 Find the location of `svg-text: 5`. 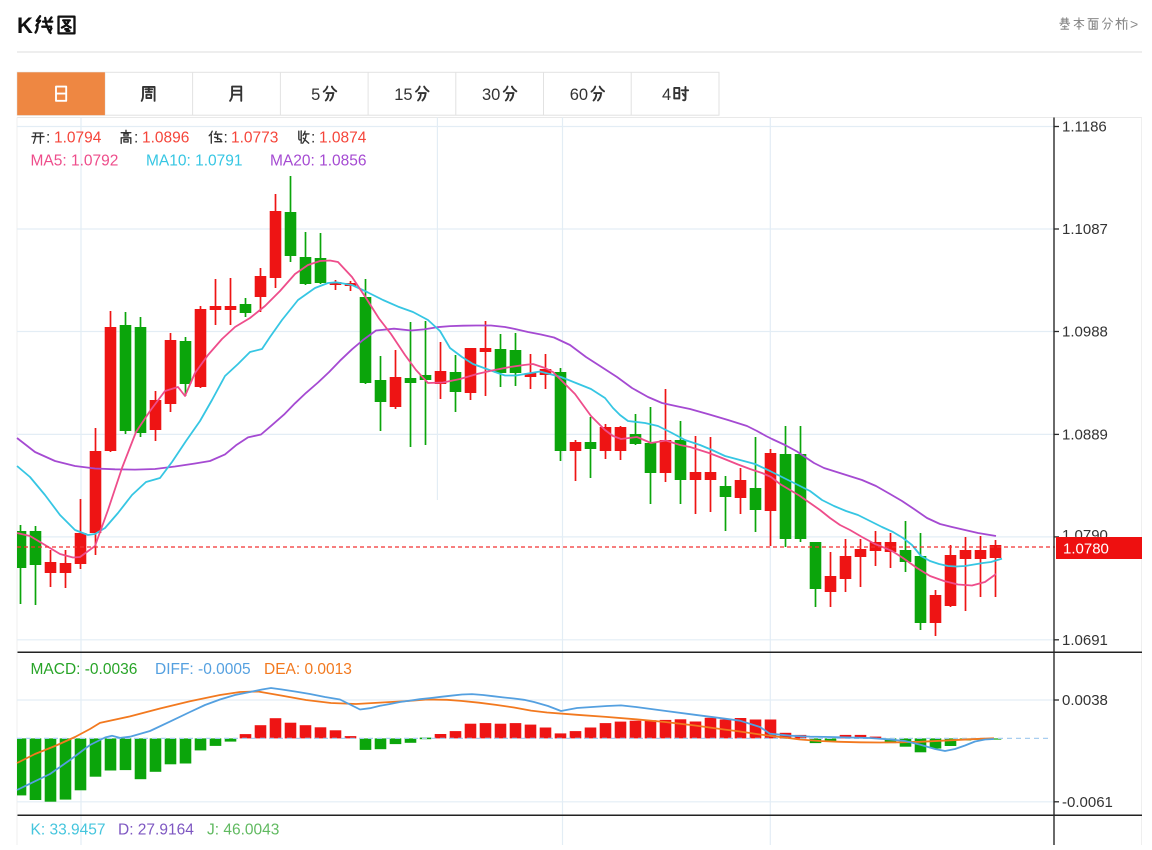

svg-text: 5 is located at coordinates (315, 95).